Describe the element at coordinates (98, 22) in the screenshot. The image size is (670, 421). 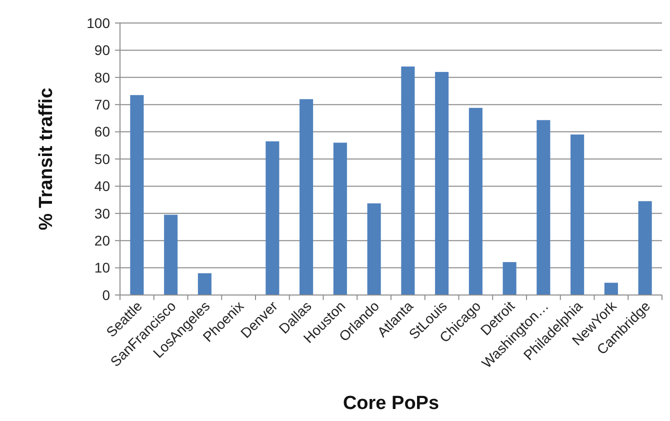
I see `y-tick-label: 100` at that location.